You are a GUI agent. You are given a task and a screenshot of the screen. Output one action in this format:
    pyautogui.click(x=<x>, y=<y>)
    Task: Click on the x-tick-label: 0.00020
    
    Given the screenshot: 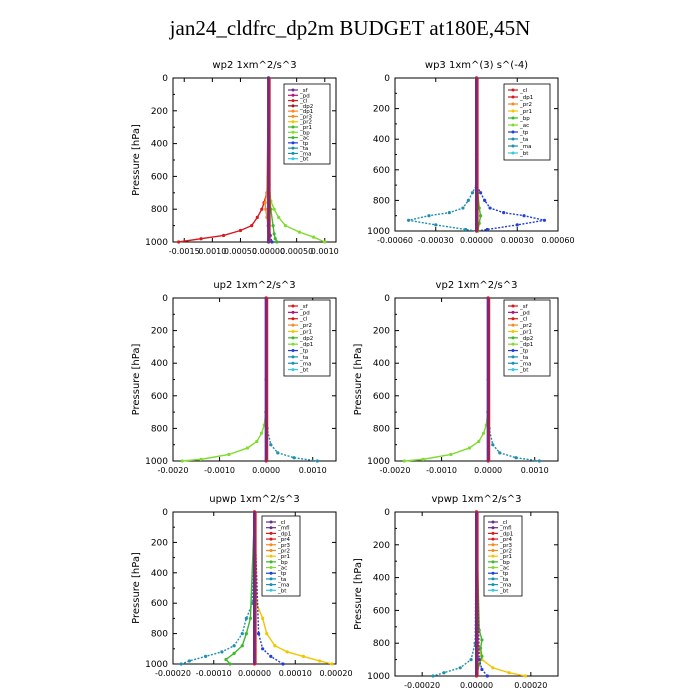 What is the action you would take?
    pyautogui.click(x=335, y=673)
    